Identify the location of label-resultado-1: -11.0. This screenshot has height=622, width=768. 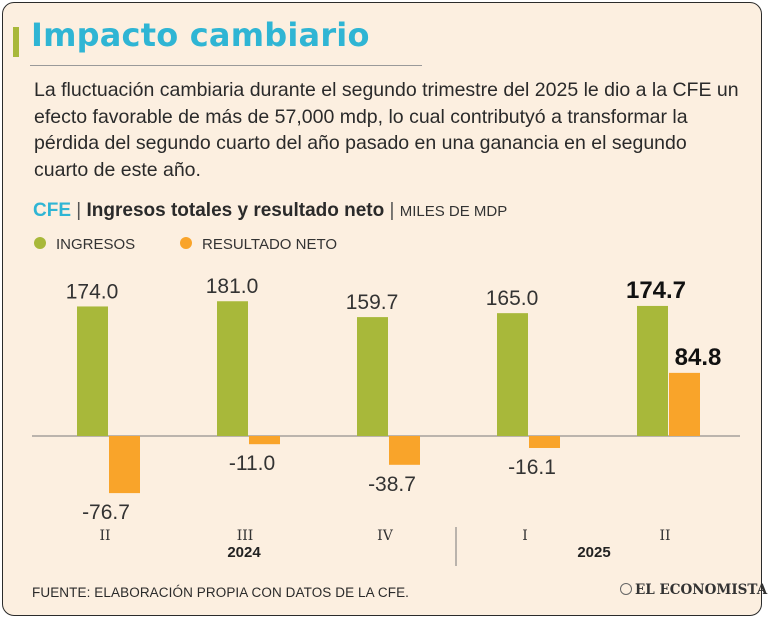
(252, 463).